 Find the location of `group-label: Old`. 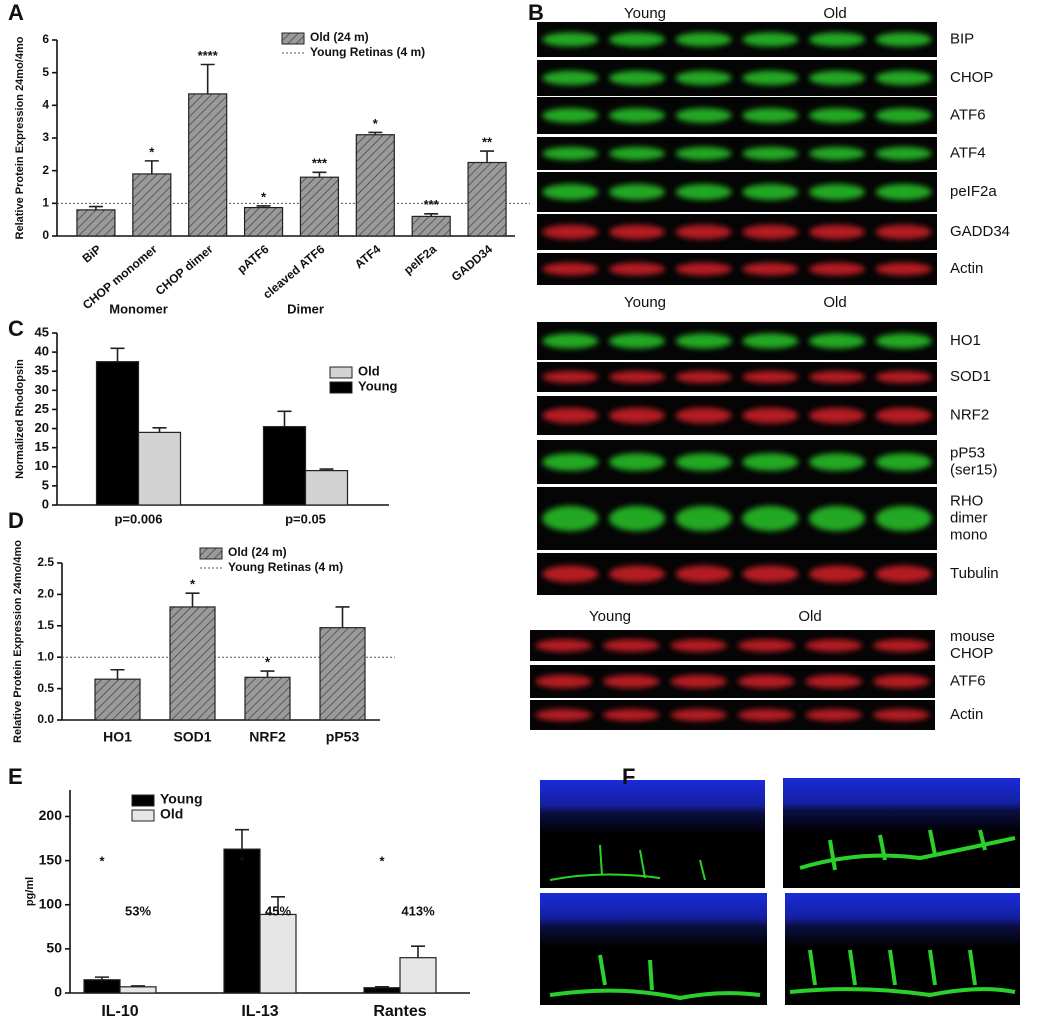

group-label: Old is located at coordinates (834, 302).